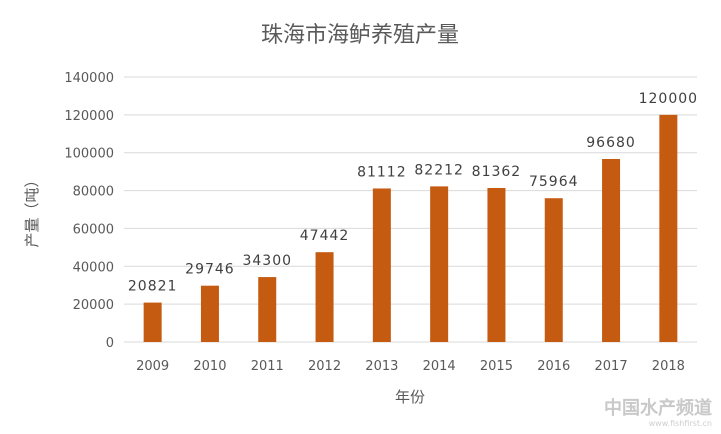 The height and width of the screenshot is (434, 721). I want to click on x-axis-ticks: 2009 2010 2011 2012 2013 2014 2015 2016 2017 2018, so click(410, 366).